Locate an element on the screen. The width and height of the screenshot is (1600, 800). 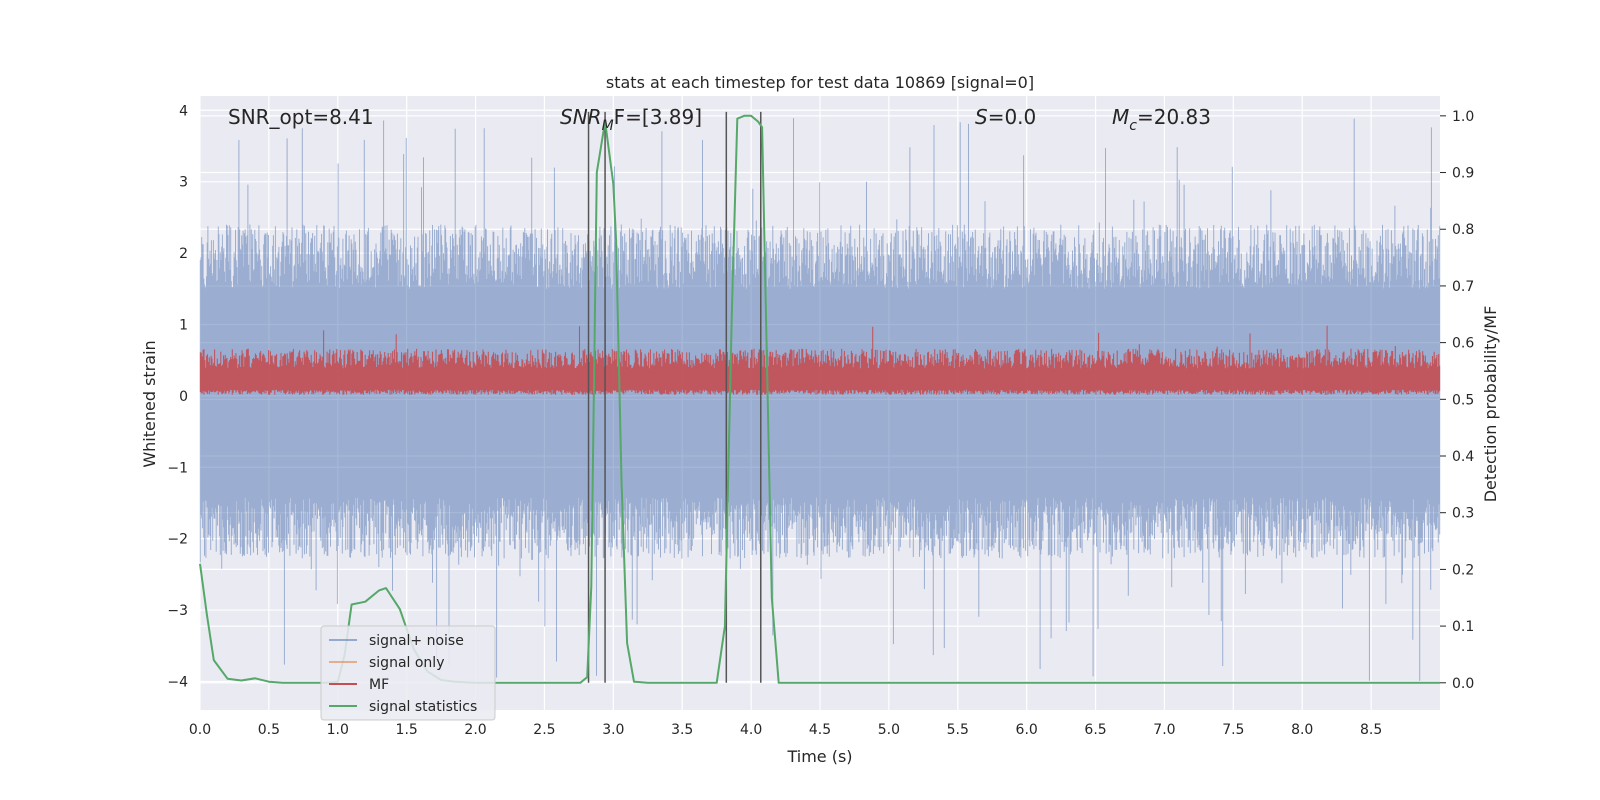
y-left-tick-label: 2 is located at coordinates (183, 254).